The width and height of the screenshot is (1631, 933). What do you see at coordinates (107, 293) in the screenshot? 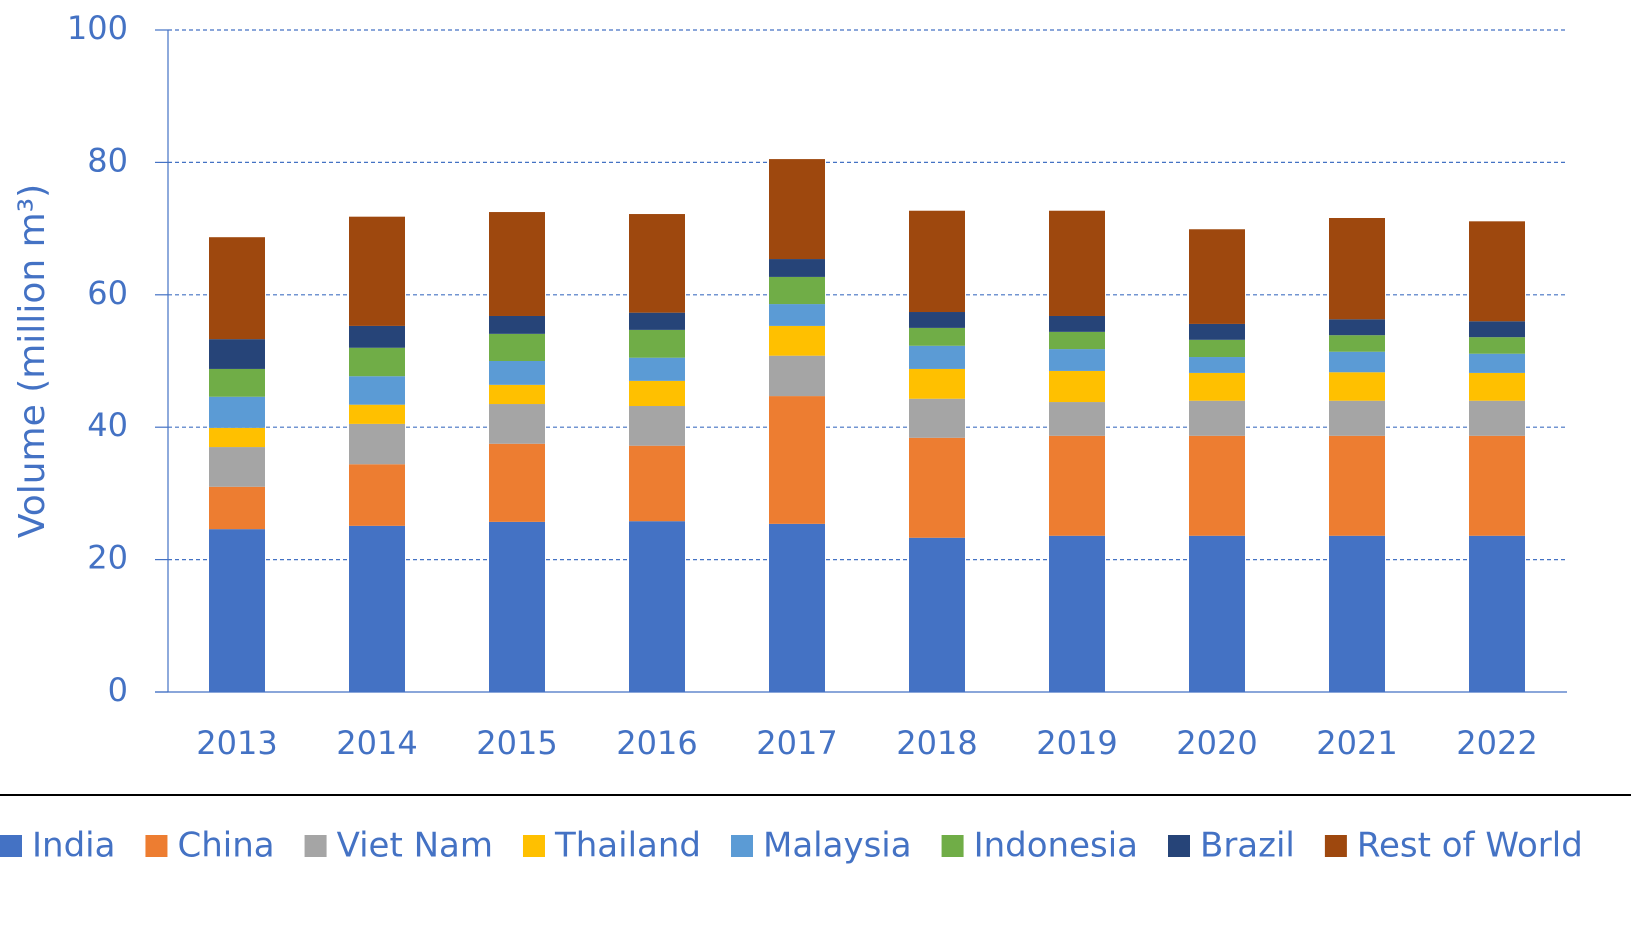
I see `y-tick-label: 60` at bounding box center [107, 293].